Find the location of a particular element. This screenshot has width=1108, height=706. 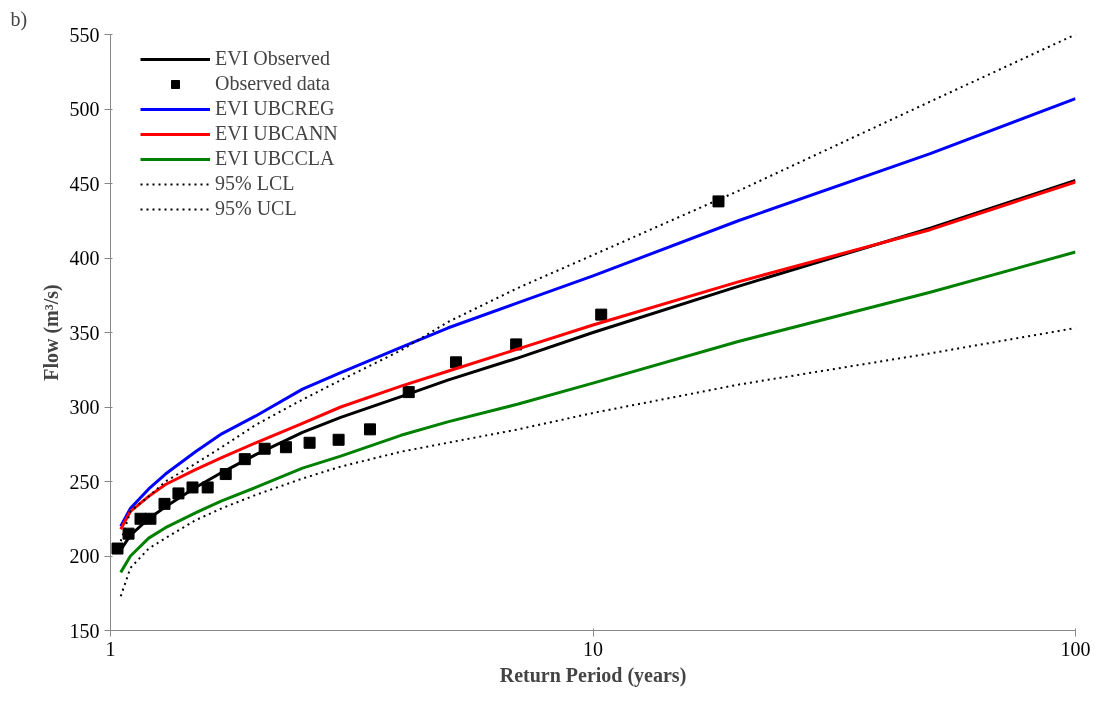

legend-label: EVI Observed is located at coordinates (272, 58).